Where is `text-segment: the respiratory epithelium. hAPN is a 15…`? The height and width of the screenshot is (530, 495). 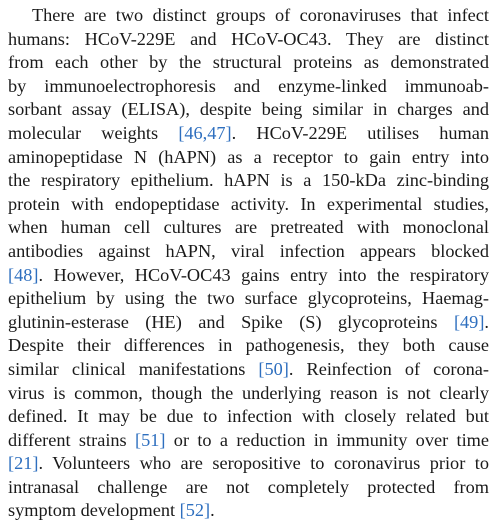 text-segment: the respiratory epithelium. hAPN is a 15… is located at coordinates (248, 180).